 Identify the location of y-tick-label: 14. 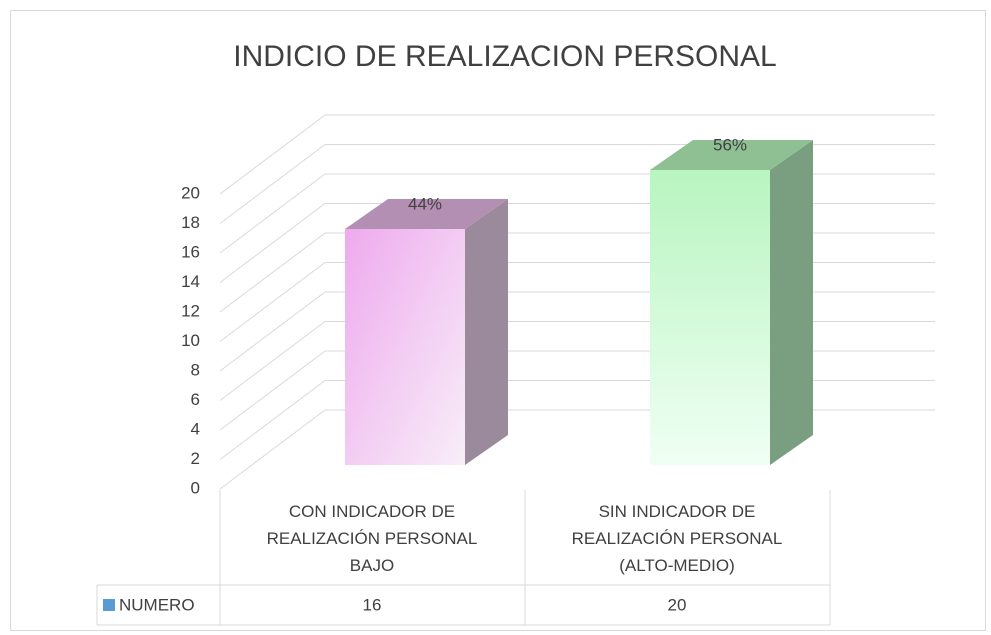
(190, 281).